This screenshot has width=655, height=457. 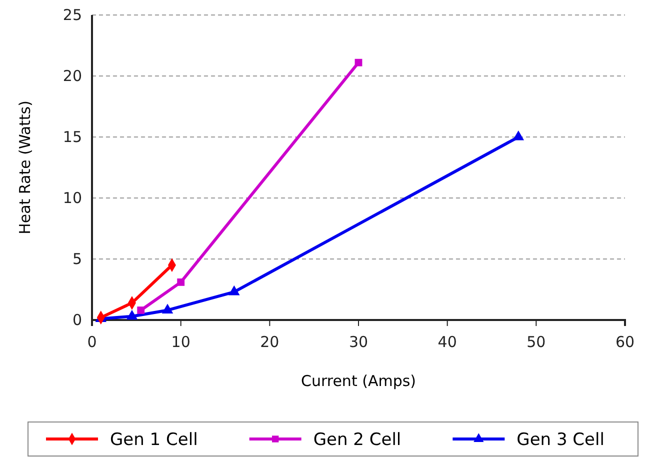 I want to click on y-tick-label: 0, so click(x=77, y=319).